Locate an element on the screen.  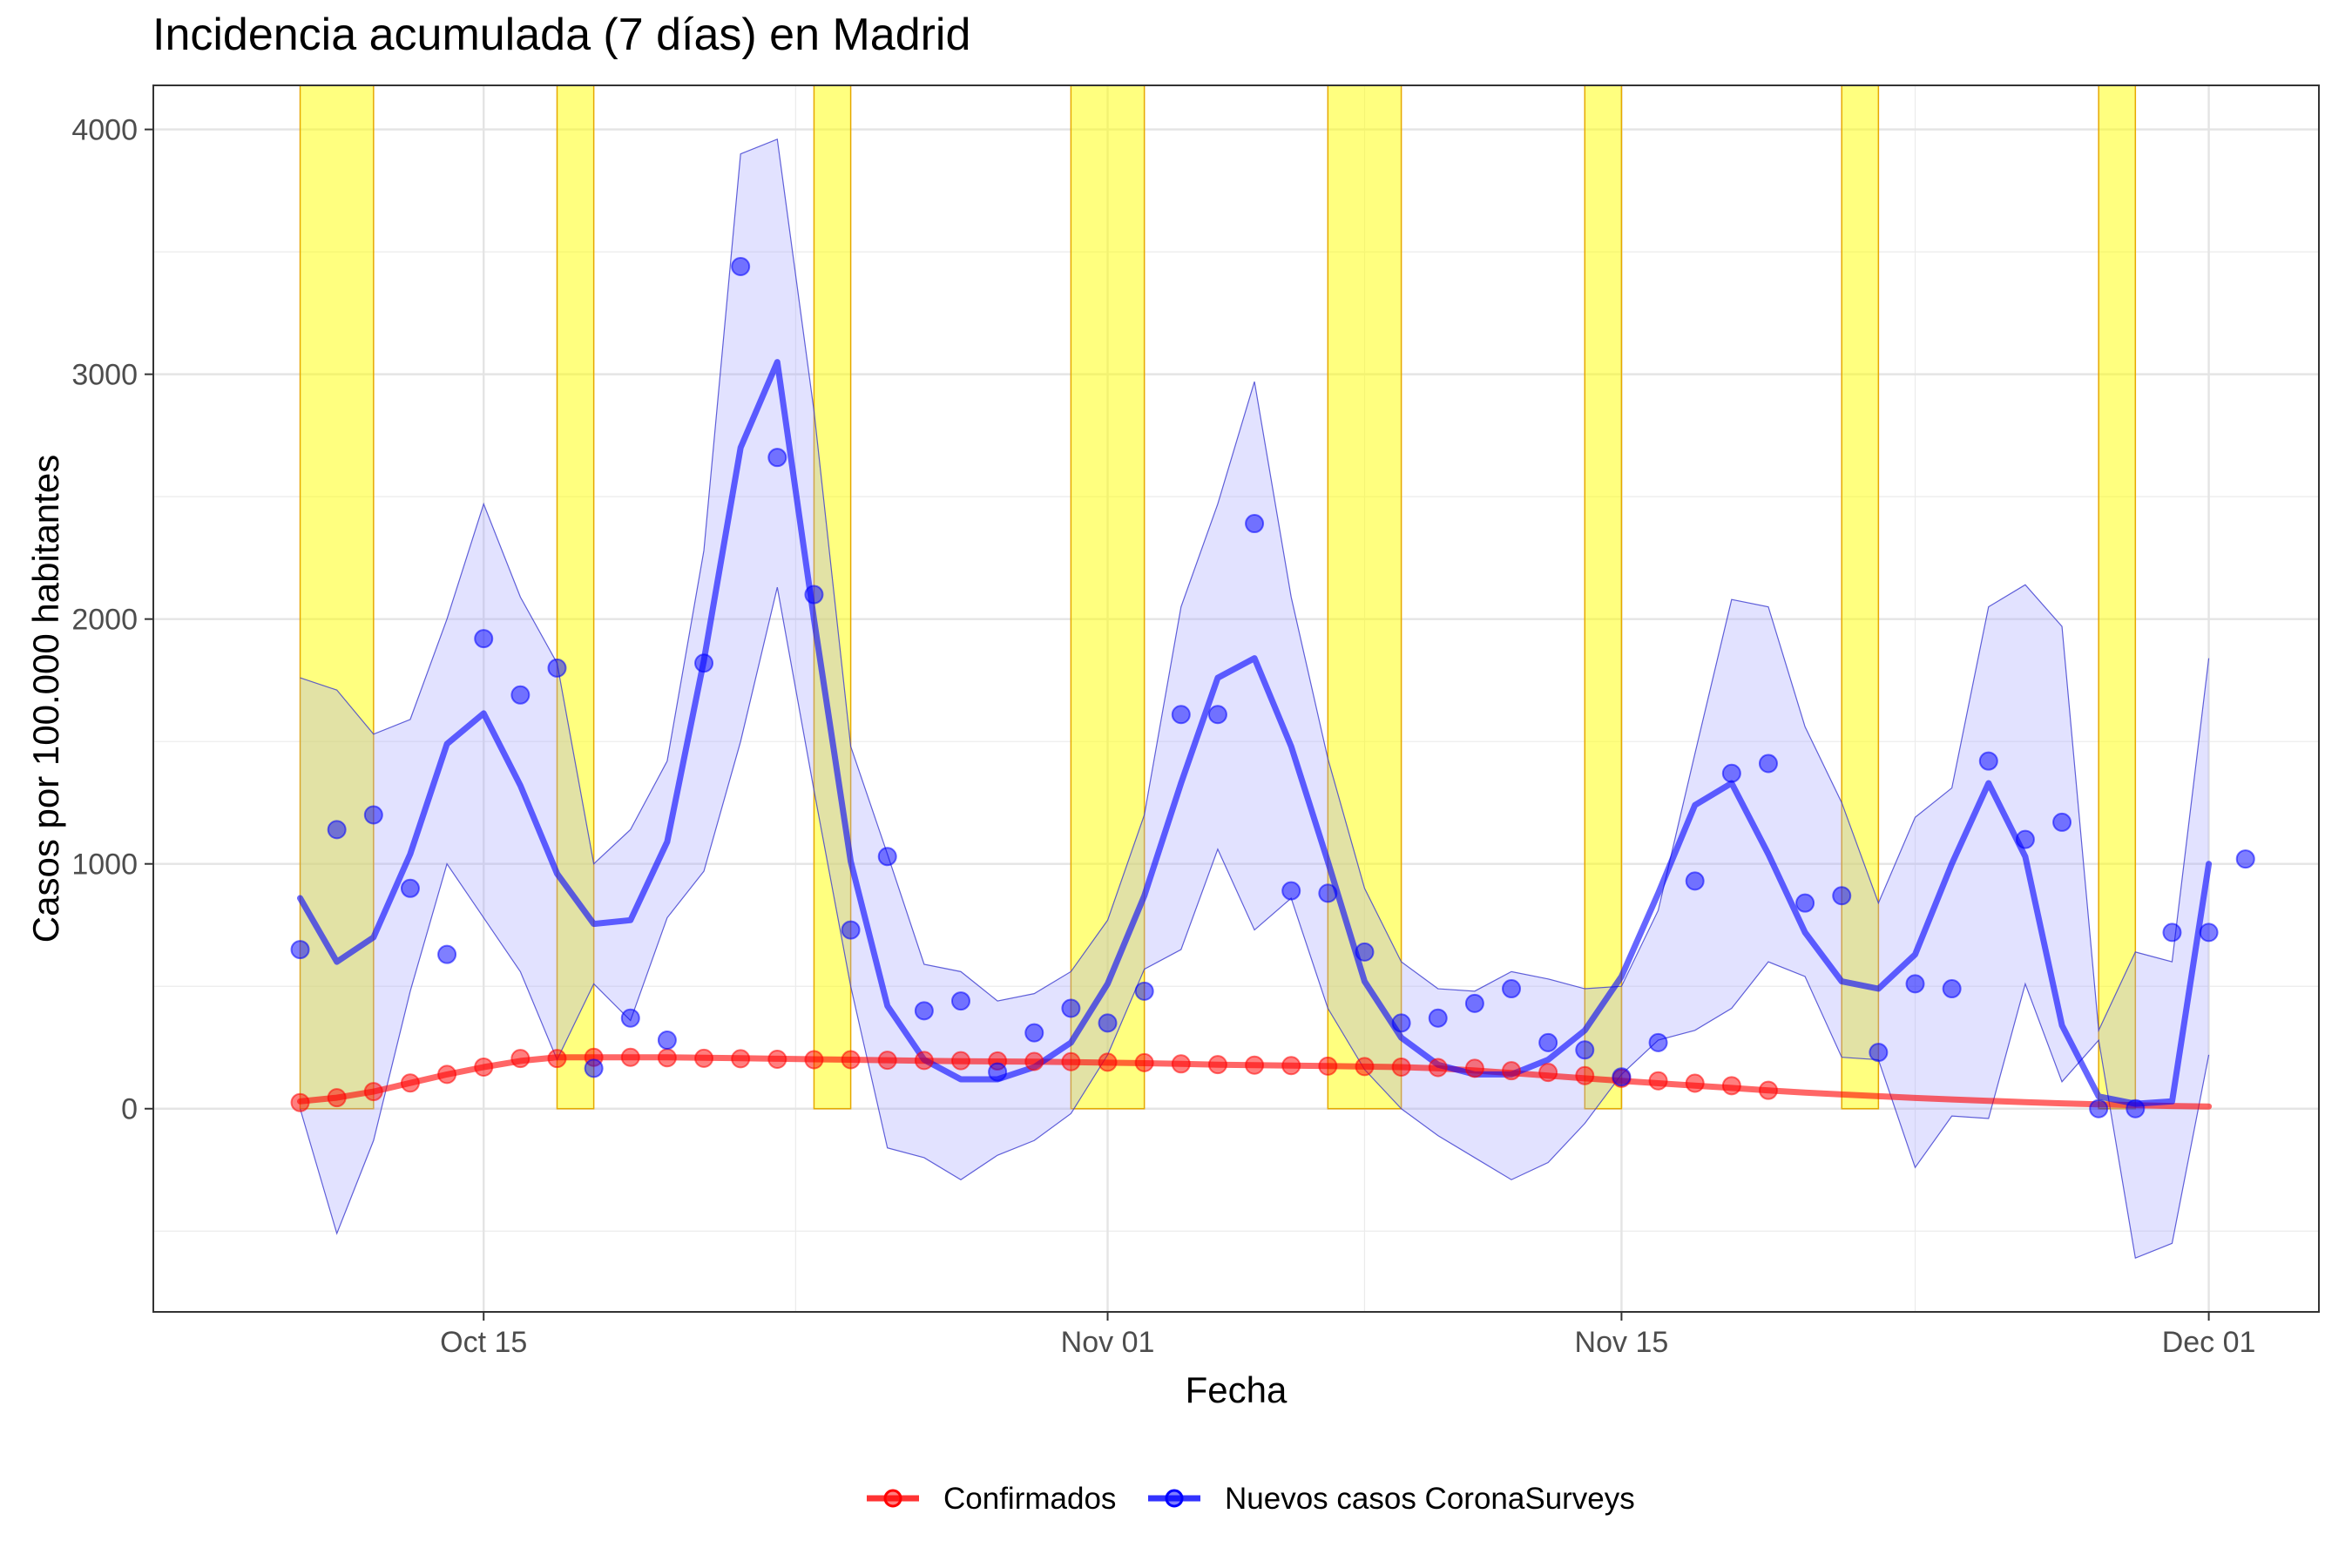
chart-title: Incidencia acumulada (7 días) en Madrid is located at coordinates (561, 35).